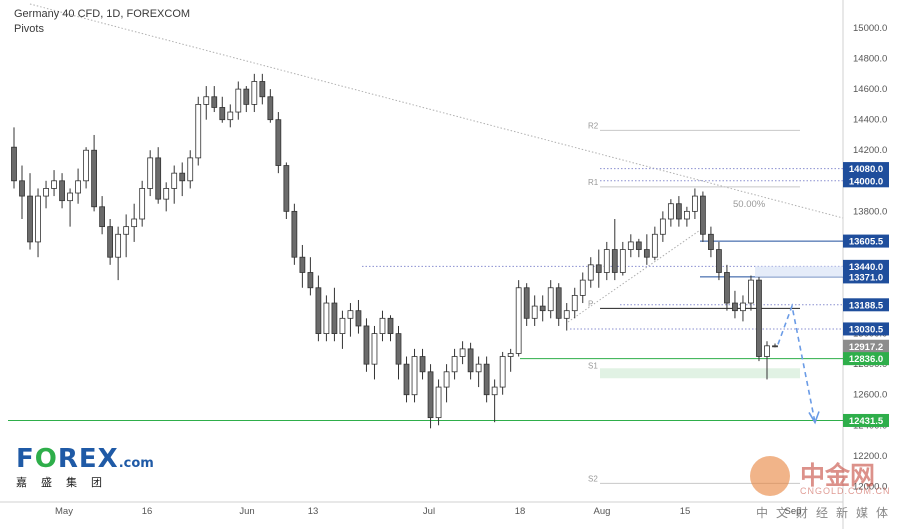  Describe the element at coordinates (593, 125) in the screenshot. I see `pivot-label-r2: R2` at that location.